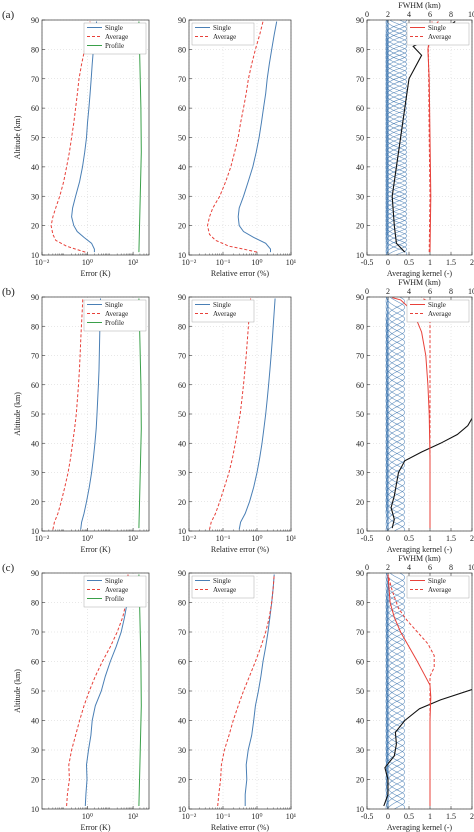 The width and height of the screenshot is (474, 832). Describe the element at coordinates (388, 538) in the screenshot. I see `x-tick-label: 0` at that location.